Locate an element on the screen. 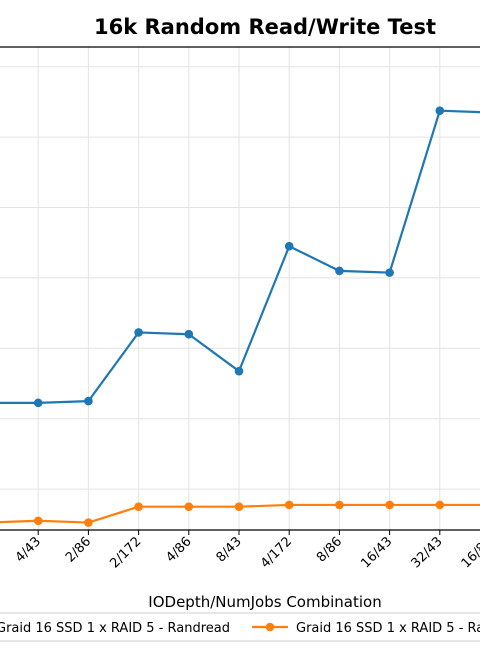 This screenshot has width=480, height=650. legend-swatch-marker is located at coordinates (270, 627).